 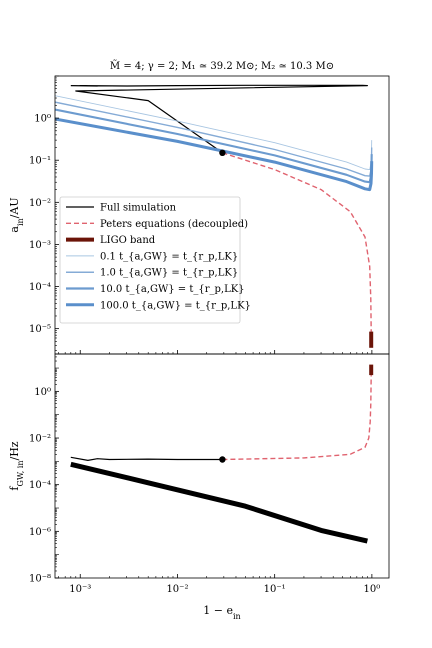 What do you see at coordinates (169, 256) in the screenshot?
I see `legend-label: 0.1 t_{a,GW} = t_{r_p,LK}` at bounding box center [169, 256].